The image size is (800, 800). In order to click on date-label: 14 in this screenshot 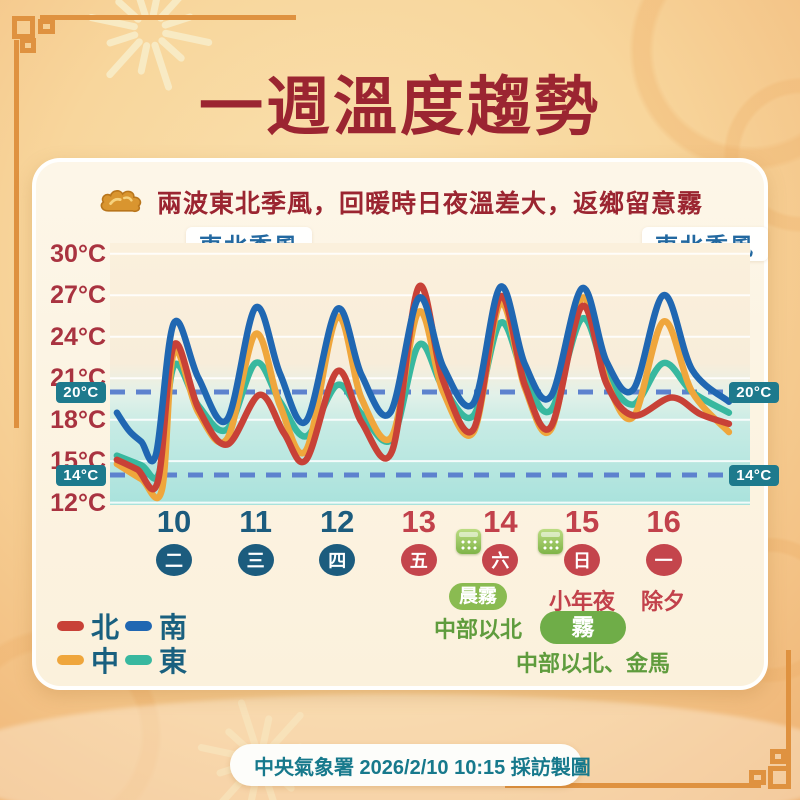, I will do `click(500, 521)`.